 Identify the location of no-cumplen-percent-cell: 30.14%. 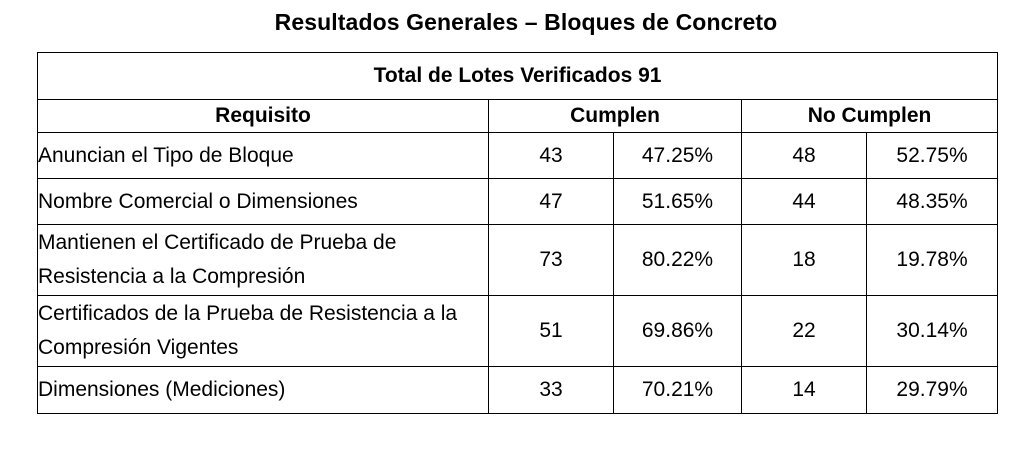
(932, 331).